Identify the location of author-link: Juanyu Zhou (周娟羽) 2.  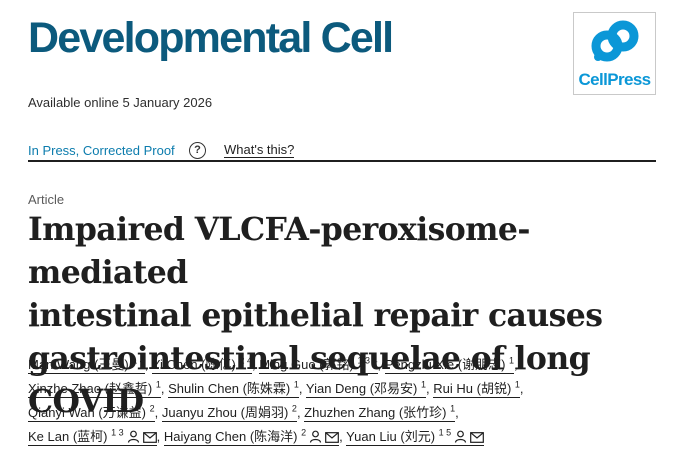
(229, 412).